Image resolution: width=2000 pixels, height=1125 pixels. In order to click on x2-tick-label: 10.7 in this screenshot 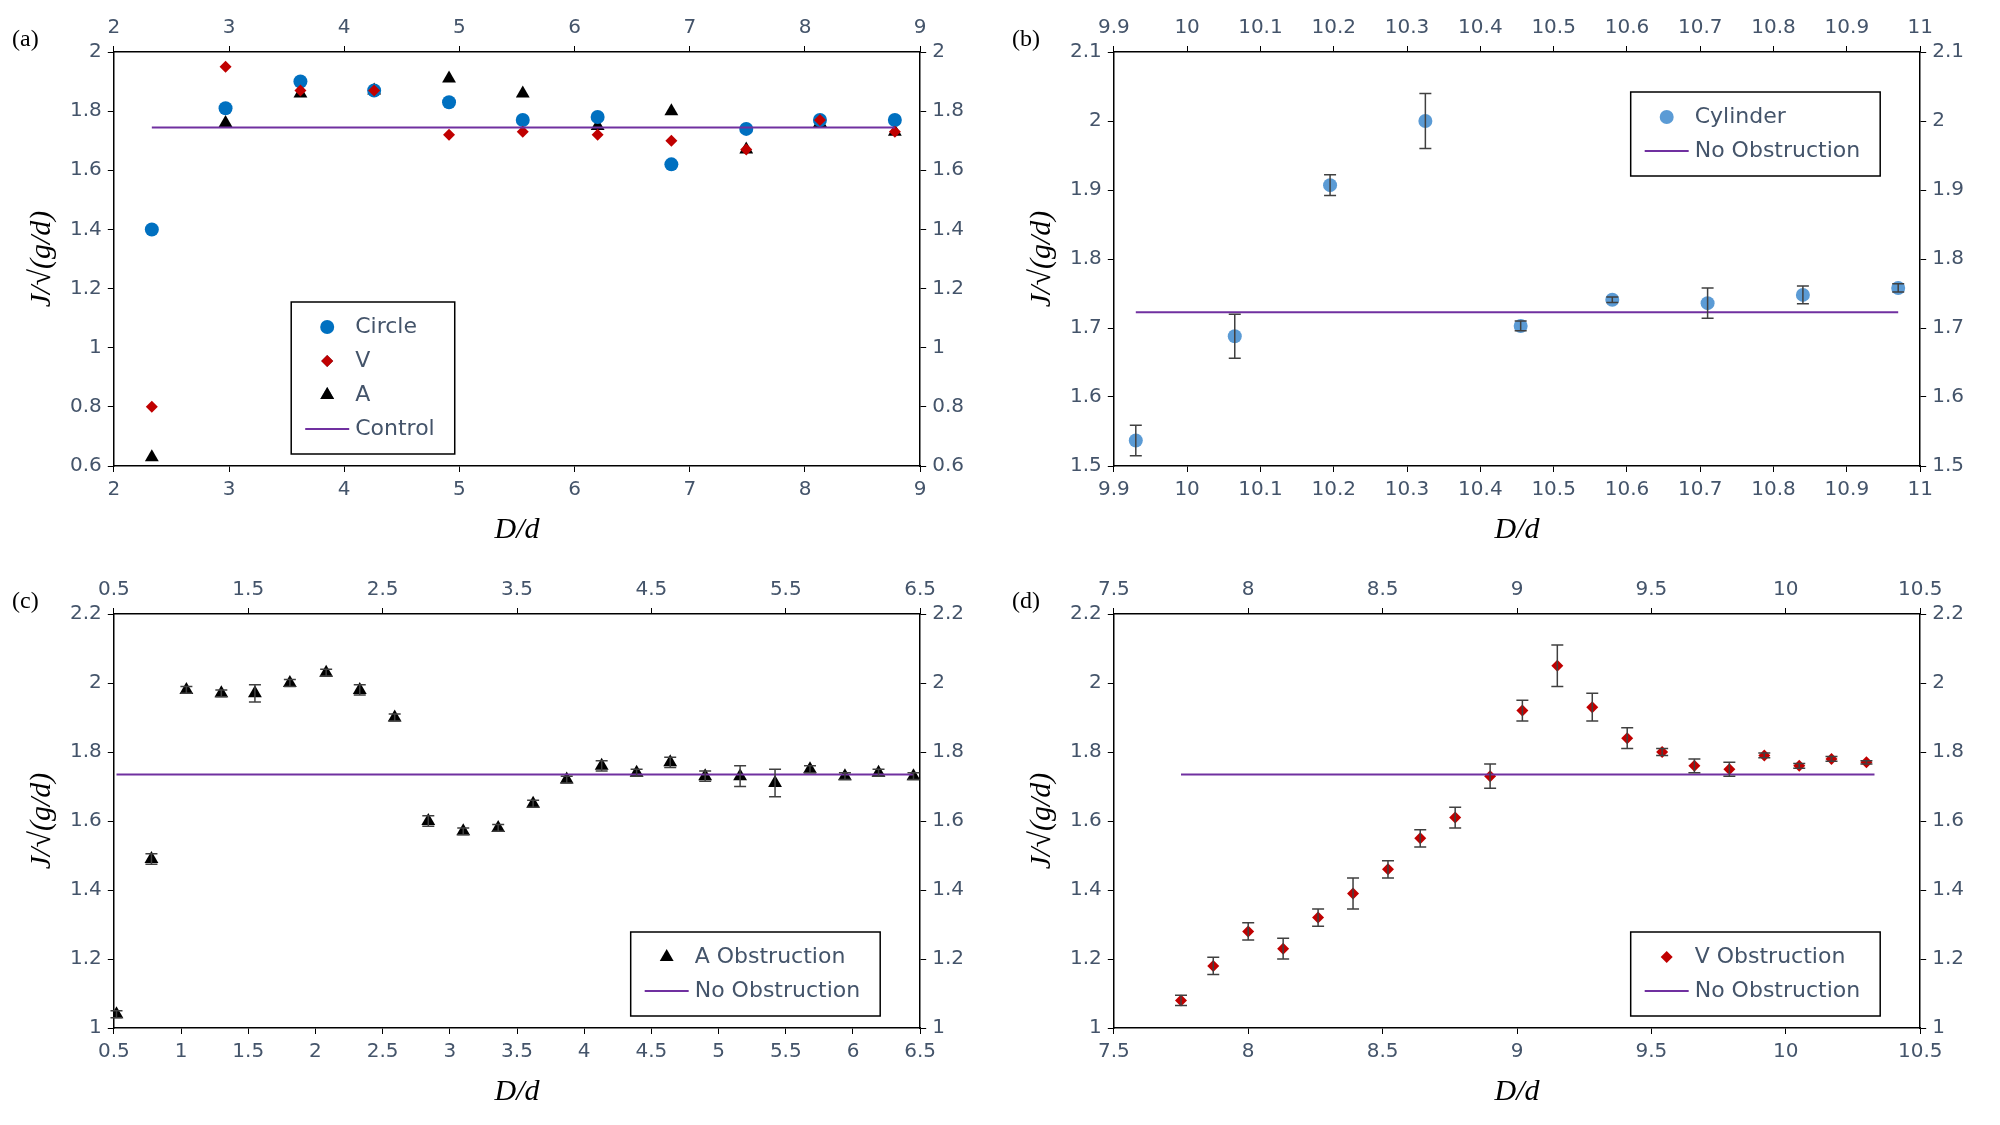, I will do `click(1700, 26)`.